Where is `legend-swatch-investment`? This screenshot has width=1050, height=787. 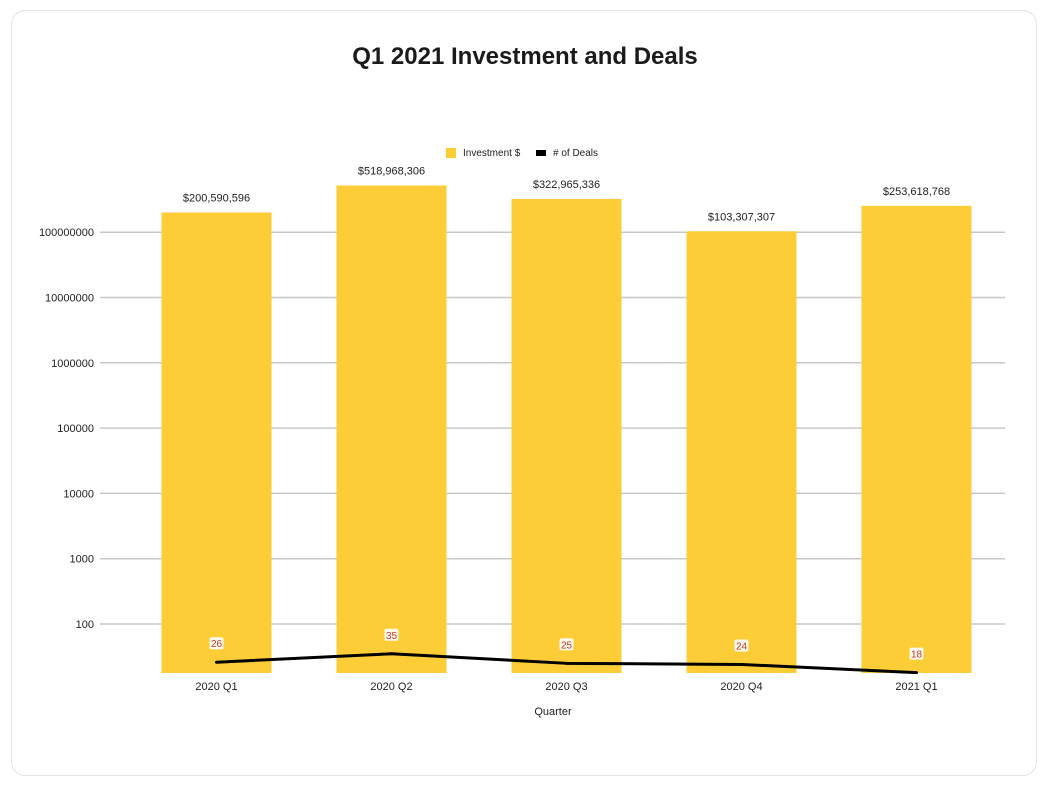 legend-swatch-investment is located at coordinates (451, 153).